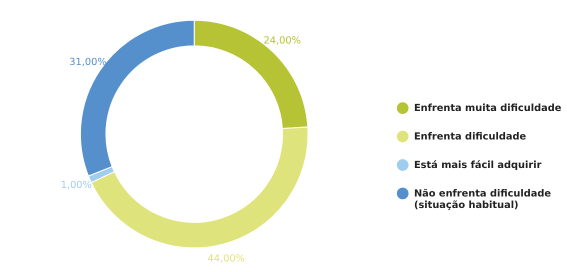  What do you see at coordinates (88, 62) in the screenshot?
I see `data-label: 31,00%` at bounding box center [88, 62].